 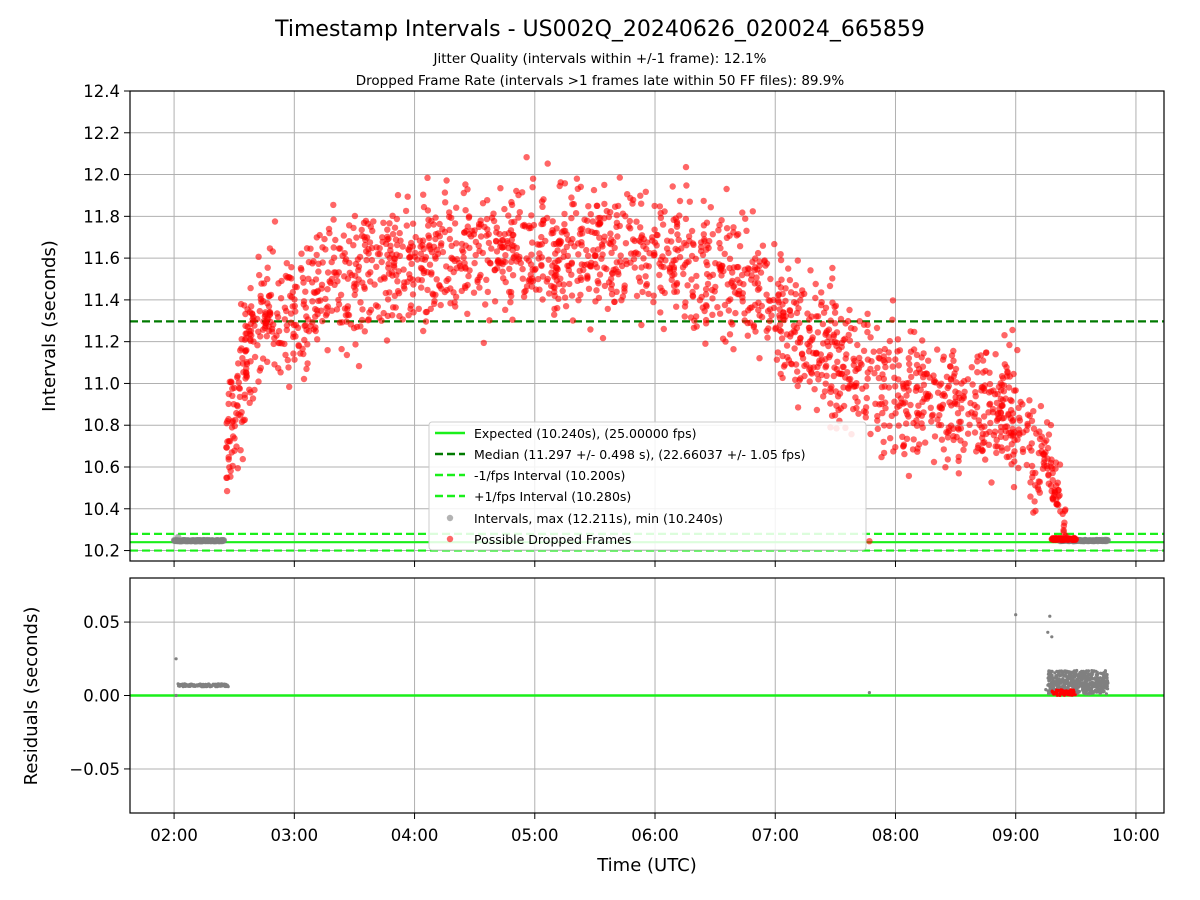 I want to click on x-tick-label: 06:00, so click(x=655, y=835).